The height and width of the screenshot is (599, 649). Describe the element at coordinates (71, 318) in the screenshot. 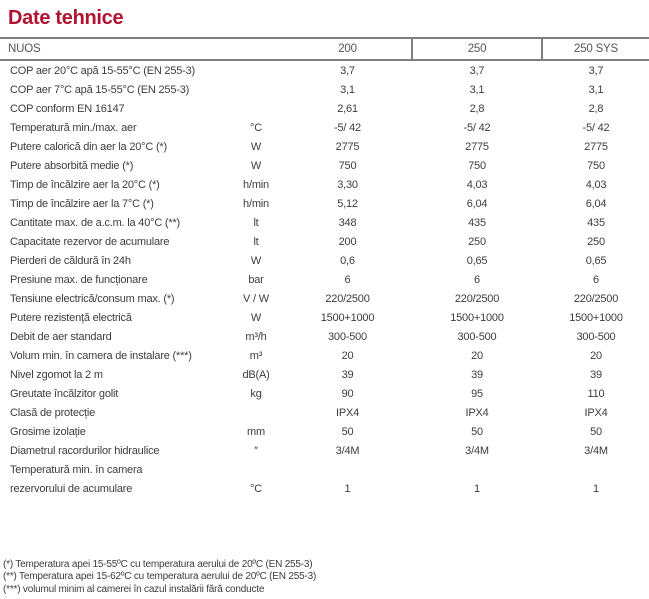

I see `row-label: Putere rezistență electrică` at that location.